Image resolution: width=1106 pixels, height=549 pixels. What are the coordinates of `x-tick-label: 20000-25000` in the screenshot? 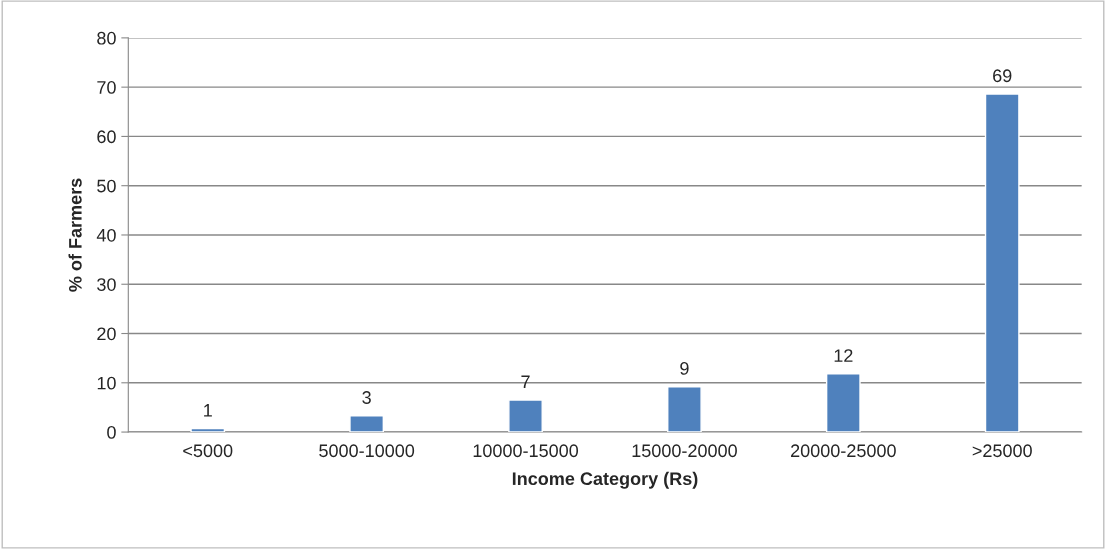 It's located at (843, 451).